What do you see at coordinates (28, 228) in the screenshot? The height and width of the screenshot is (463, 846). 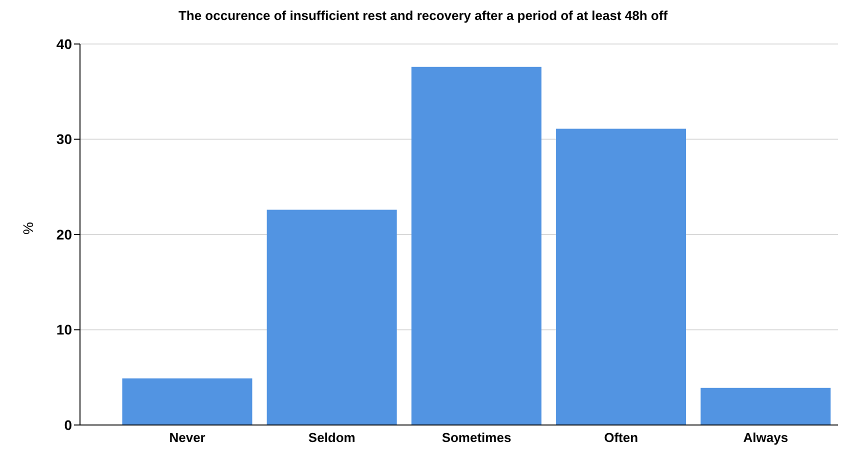 I see `y-axis-title: %` at bounding box center [28, 228].